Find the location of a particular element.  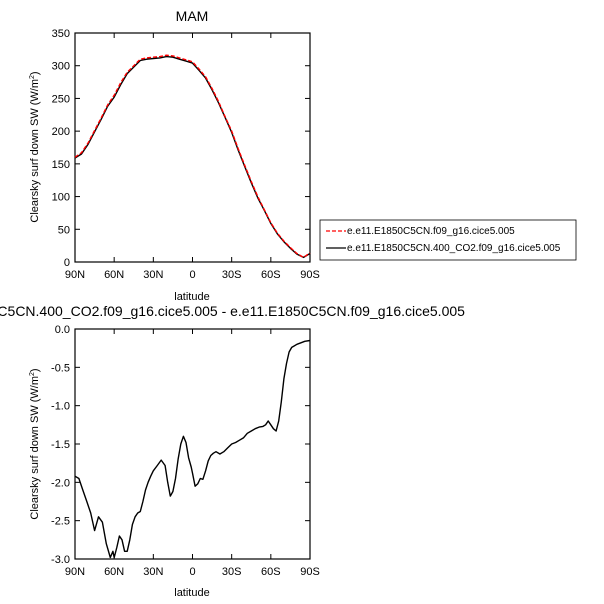

bottom-x-tick-label: 30S is located at coordinates (232, 572).